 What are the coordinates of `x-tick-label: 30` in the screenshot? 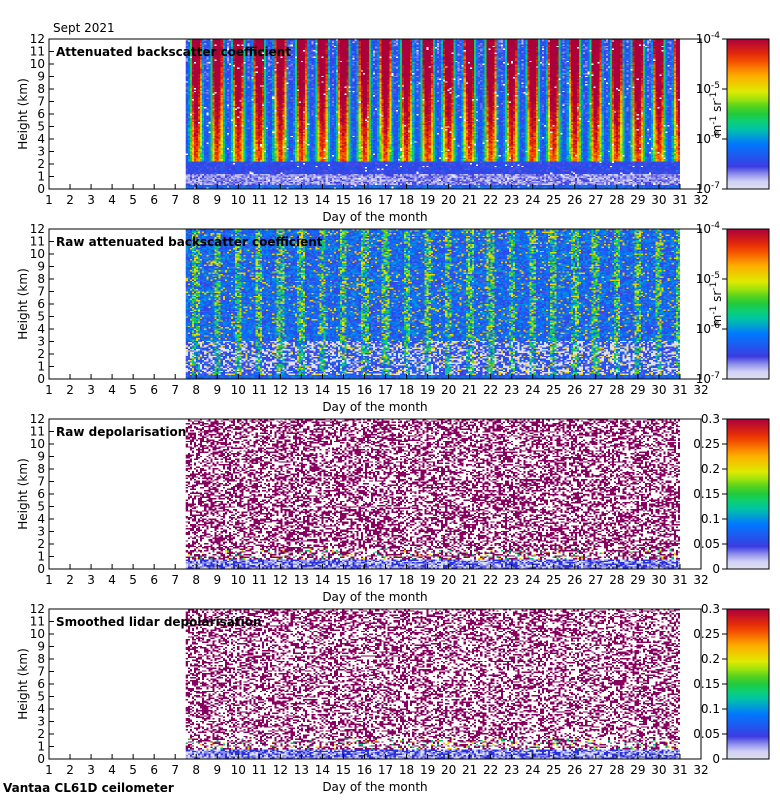 It's located at (658, 580).